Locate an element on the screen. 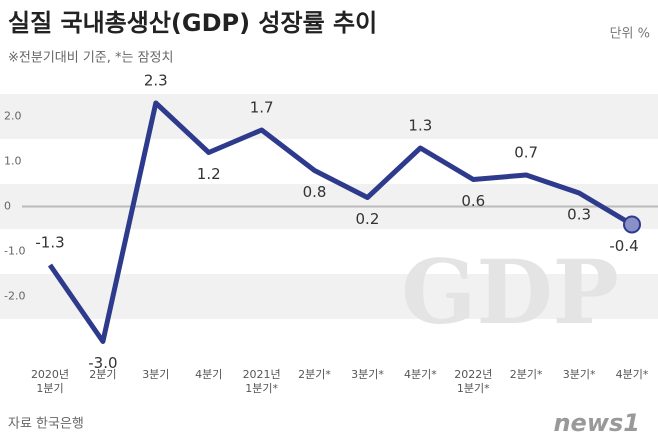  data-label: 1.7 is located at coordinates (262, 108).